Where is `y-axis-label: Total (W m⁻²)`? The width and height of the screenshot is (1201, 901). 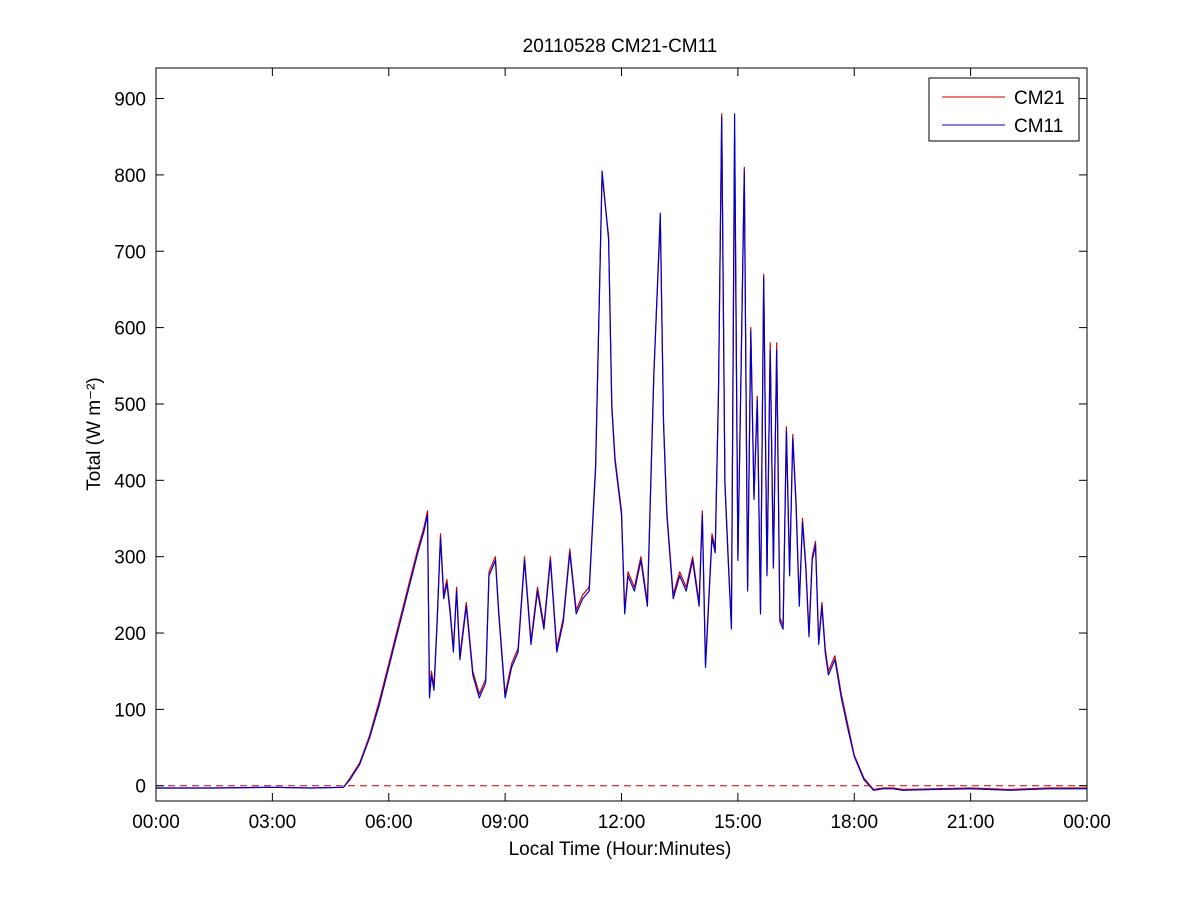 y-axis-label: Total (W m⁻²) is located at coordinates (94, 433).